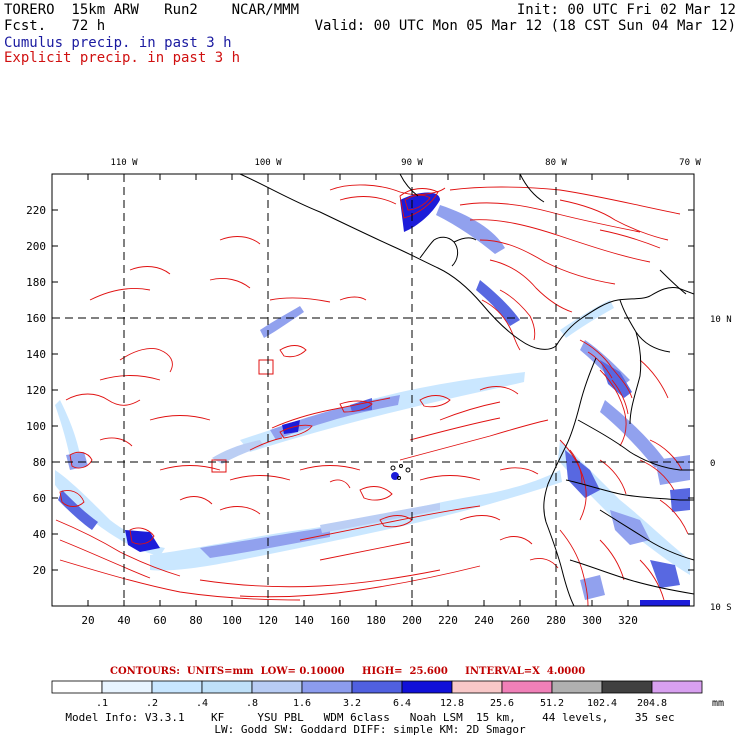  I want to click on y-tick-label: 220, so click(36, 210).